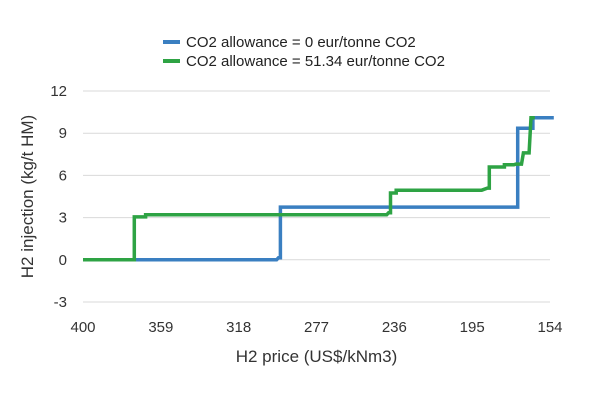 The image size is (600, 400). I want to click on x-tick-label: 236, so click(394, 327).